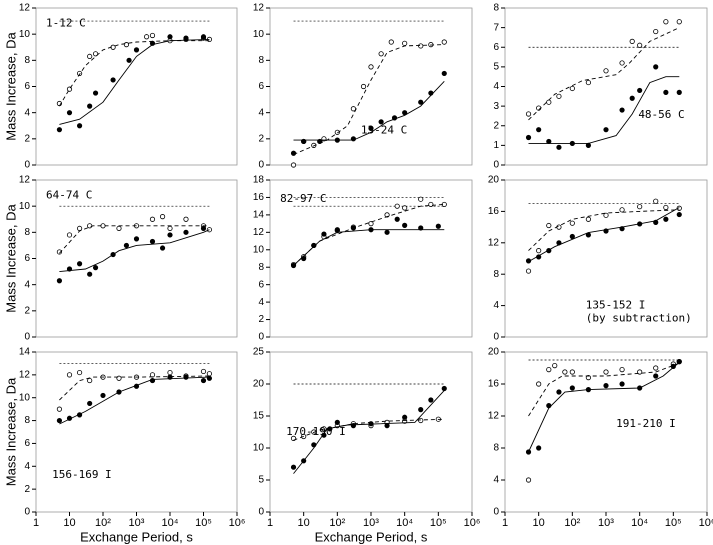 This screenshot has width=713, height=545. Describe the element at coordinates (316, 431) in the screenshot. I see `region-label: 170-190 I` at that location.